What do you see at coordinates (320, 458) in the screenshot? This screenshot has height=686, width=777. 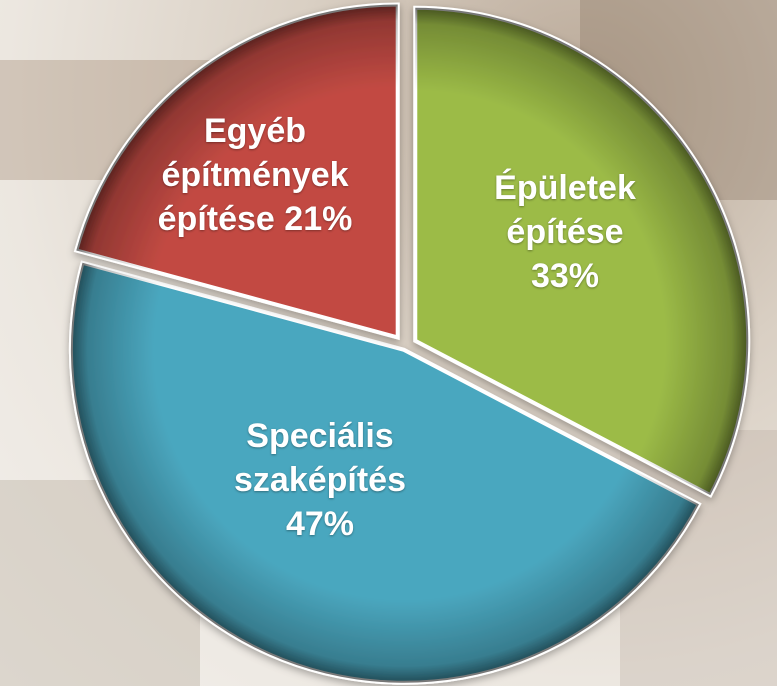 I see `category-label: Speciális szaképítés` at bounding box center [320, 458].